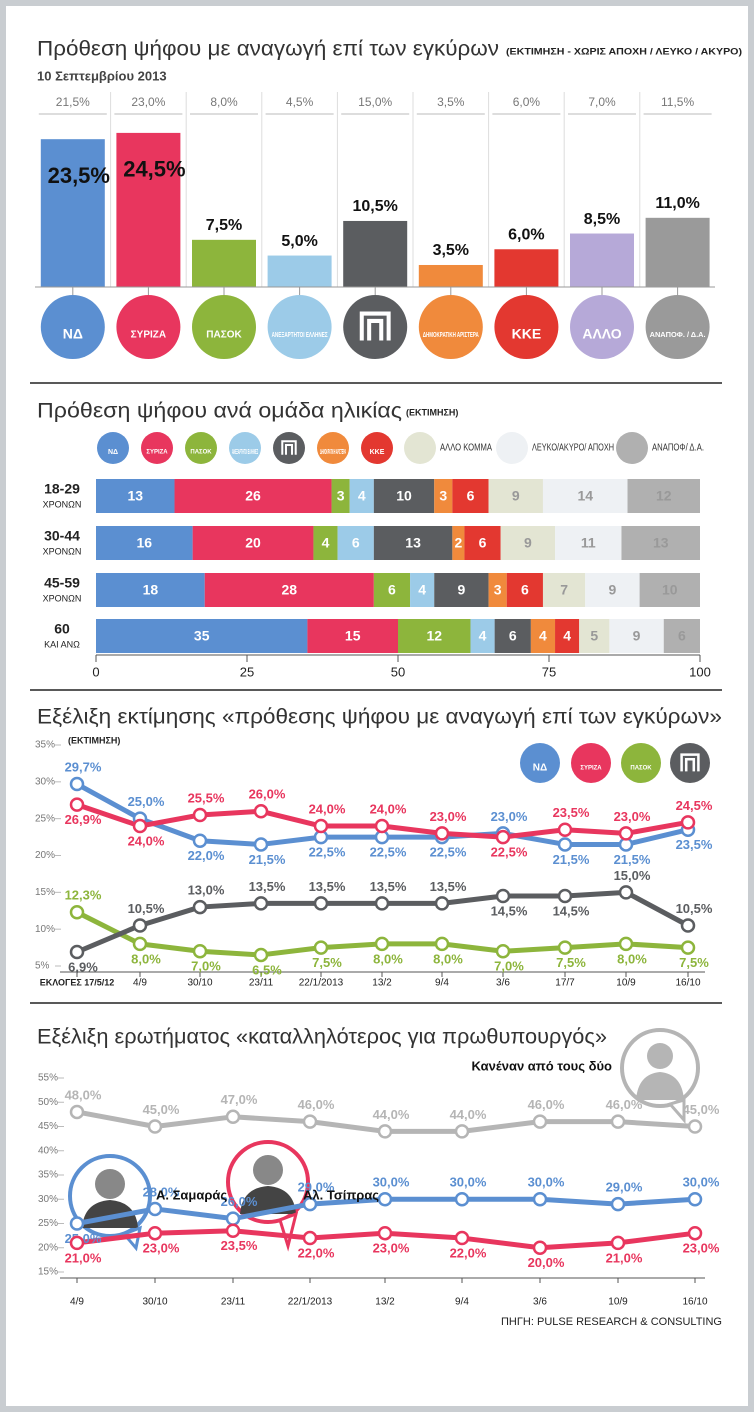 Image resolution: width=754 pixels, height=1412 pixels. I want to click on data-label: 16, so click(145, 543).